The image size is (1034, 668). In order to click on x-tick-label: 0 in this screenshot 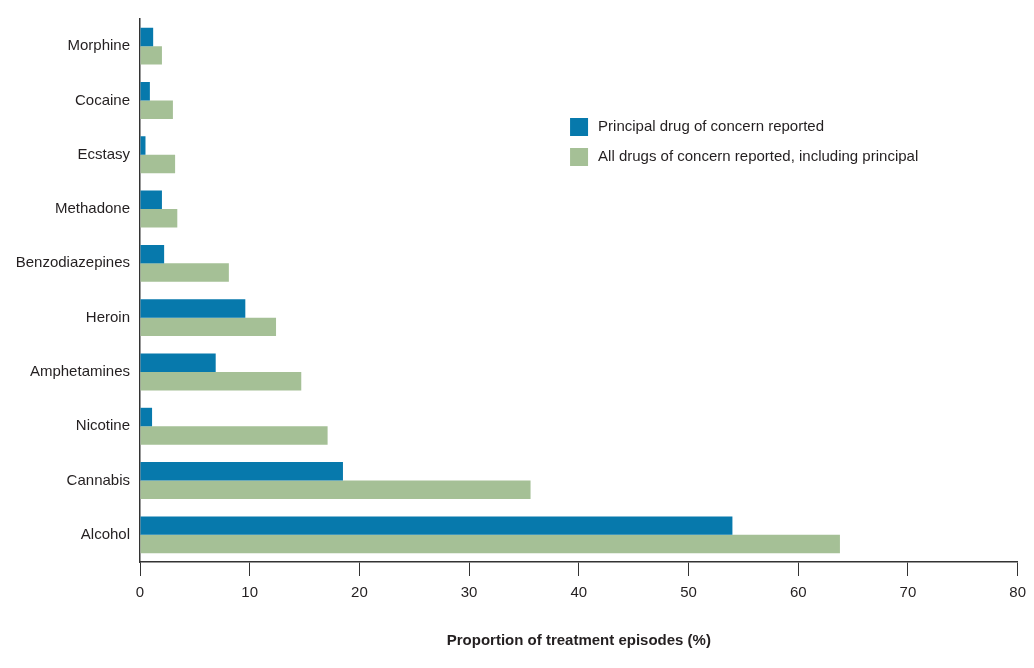, I will do `click(140, 592)`.